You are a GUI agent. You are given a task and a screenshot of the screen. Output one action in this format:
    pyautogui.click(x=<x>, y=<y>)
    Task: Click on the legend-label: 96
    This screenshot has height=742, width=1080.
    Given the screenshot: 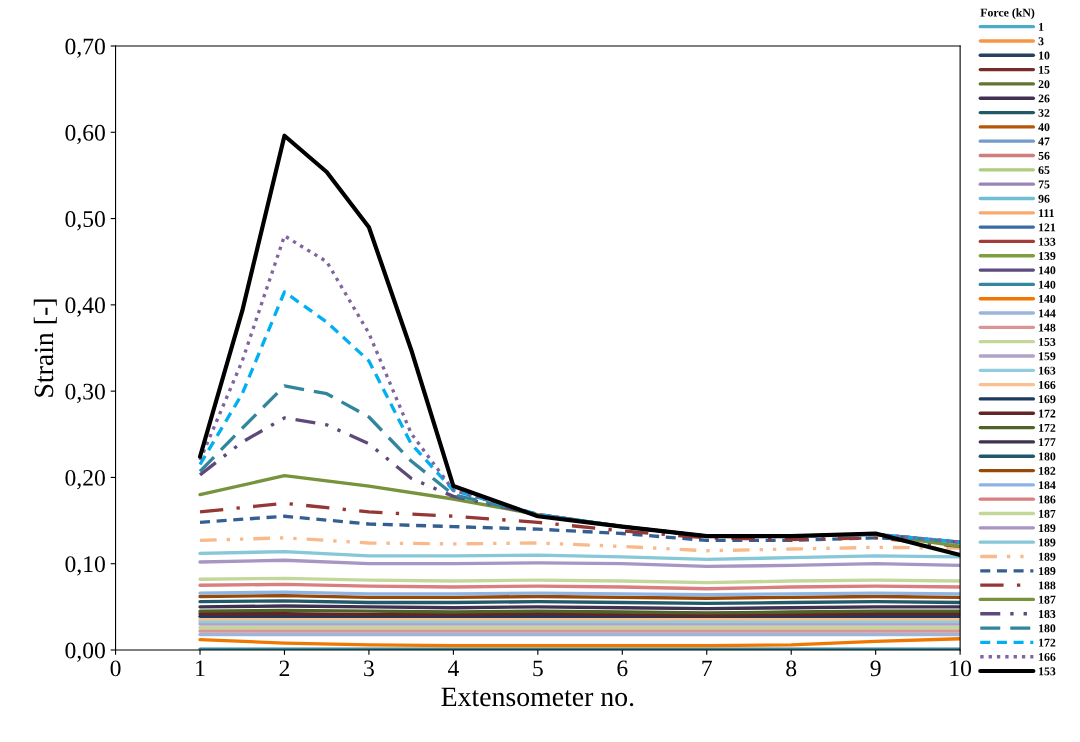 What is the action you would take?
    pyautogui.click(x=1044, y=198)
    